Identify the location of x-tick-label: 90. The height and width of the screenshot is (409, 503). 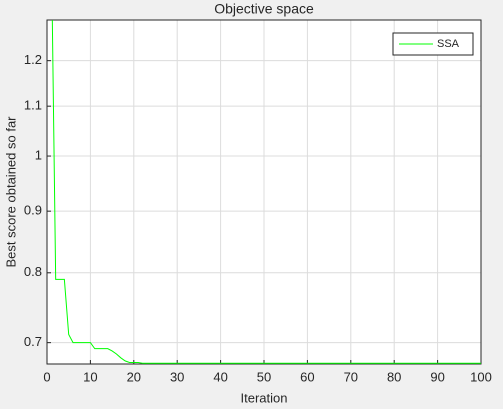
(437, 376).